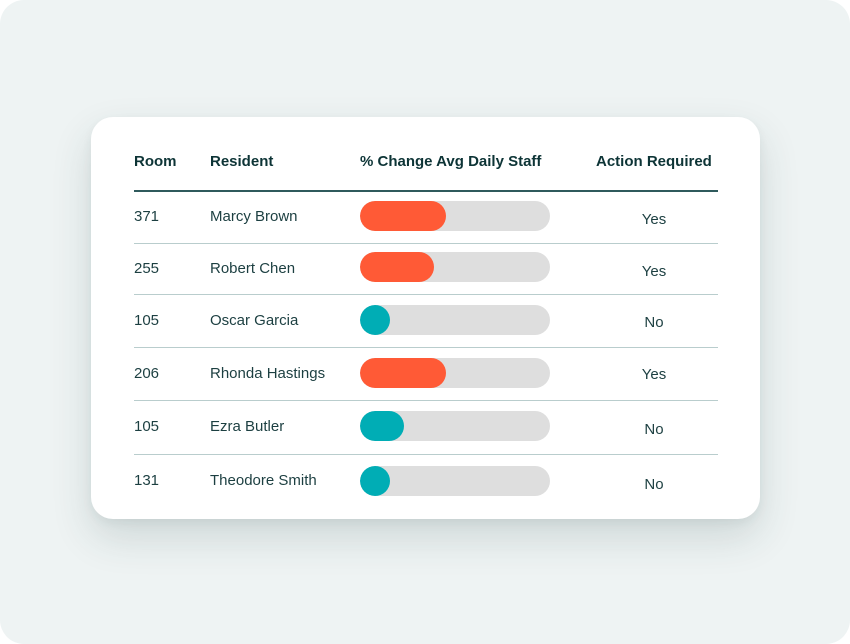  Describe the element at coordinates (253, 268) in the screenshot. I see `resident-cell: Robert Chen` at that location.